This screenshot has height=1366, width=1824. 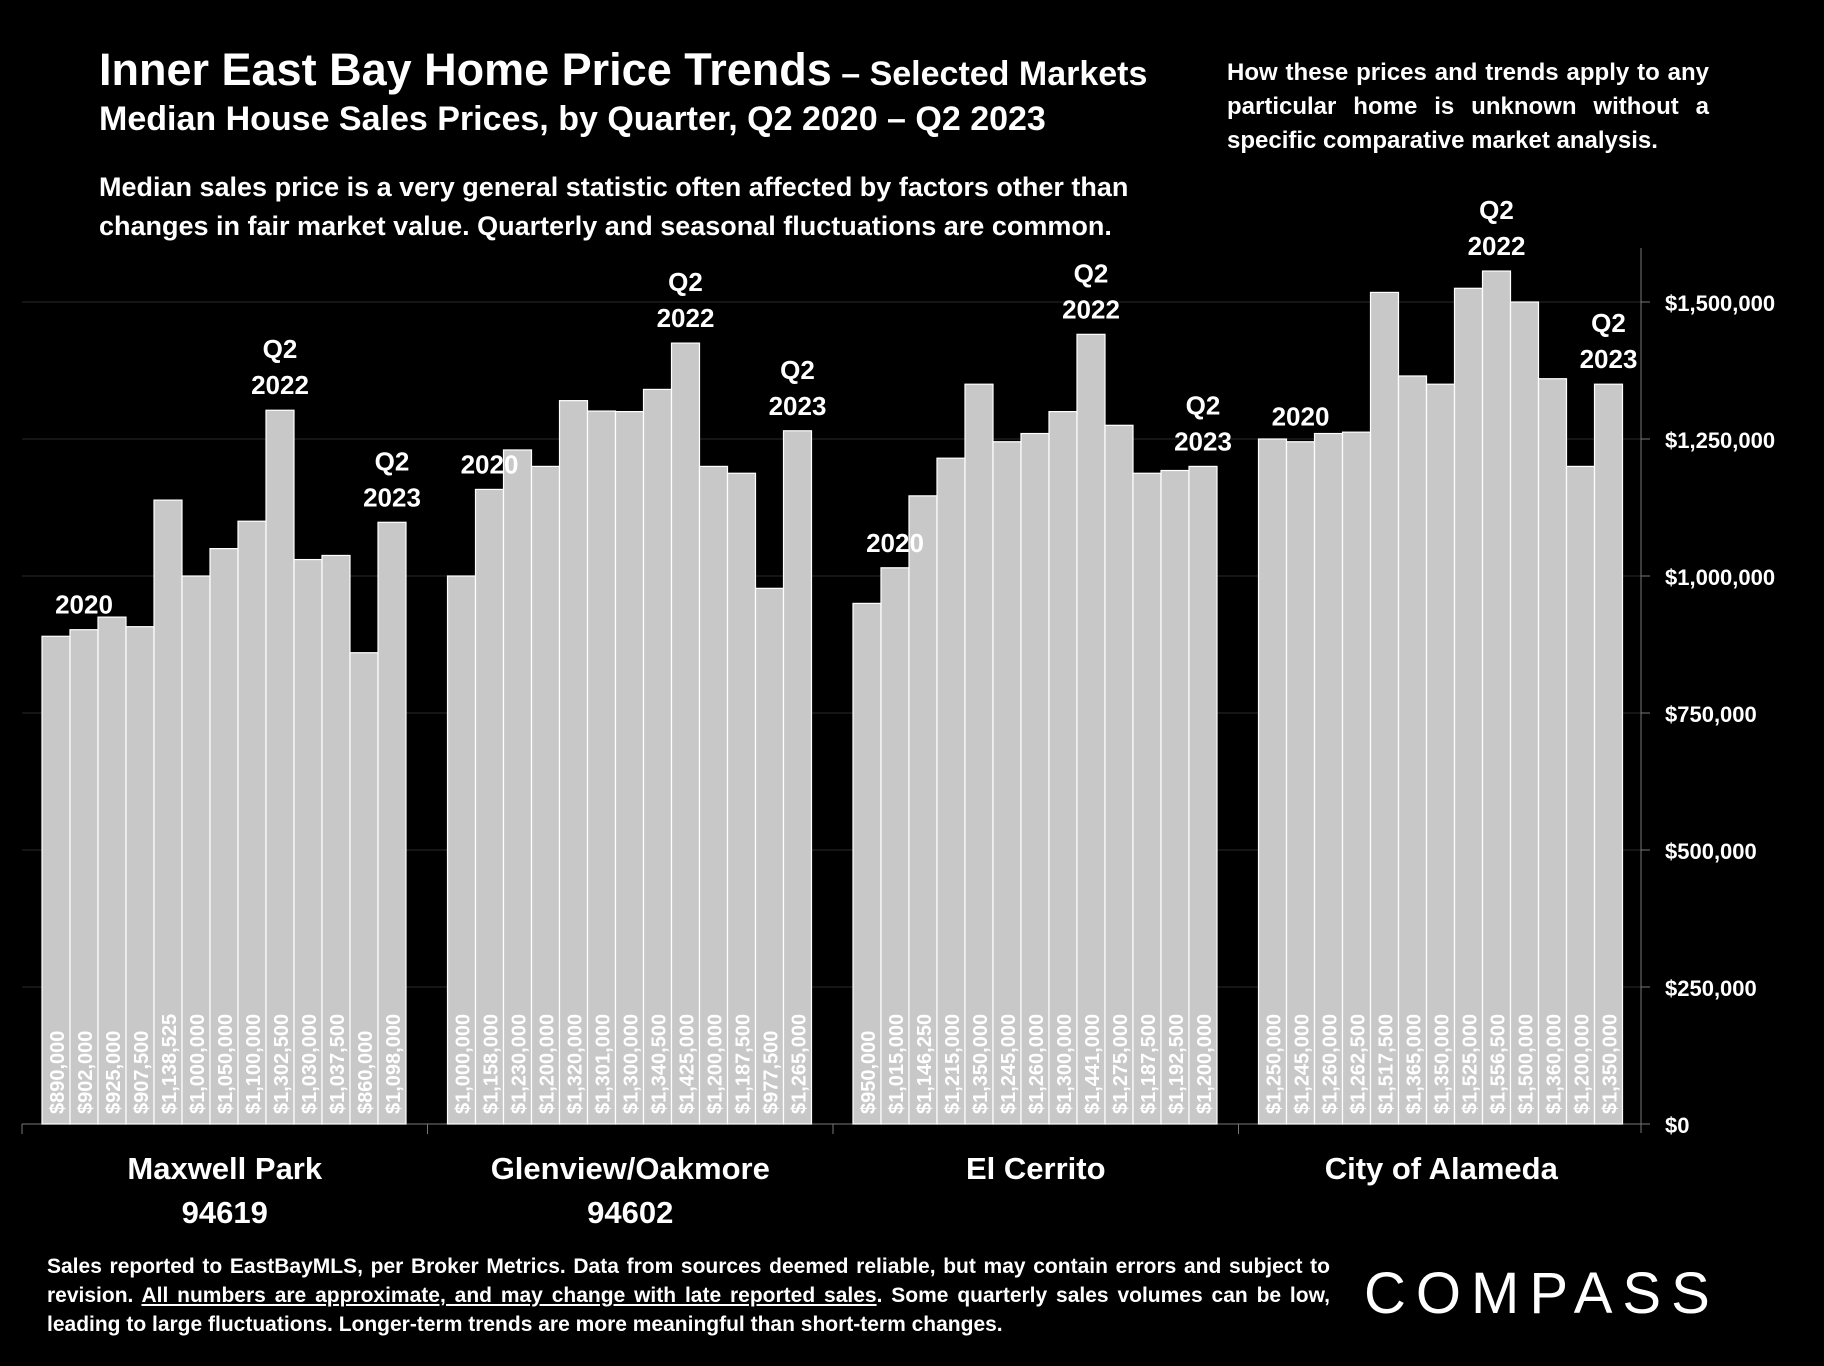 I want to click on bar-value-label: $1,192,500, so click(x=1177, y=1064).